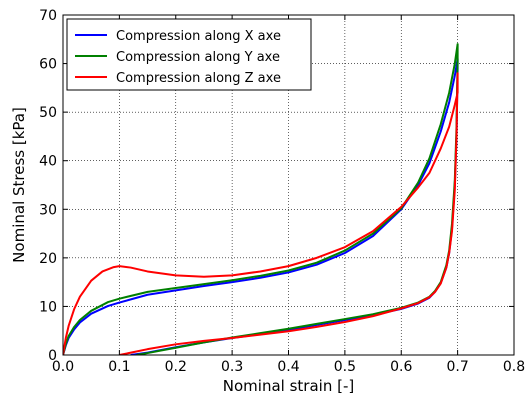  What do you see at coordinates (63, 367) in the screenshot?
I see `x-tick-label: 0.0` at bounding box center [63, 367].